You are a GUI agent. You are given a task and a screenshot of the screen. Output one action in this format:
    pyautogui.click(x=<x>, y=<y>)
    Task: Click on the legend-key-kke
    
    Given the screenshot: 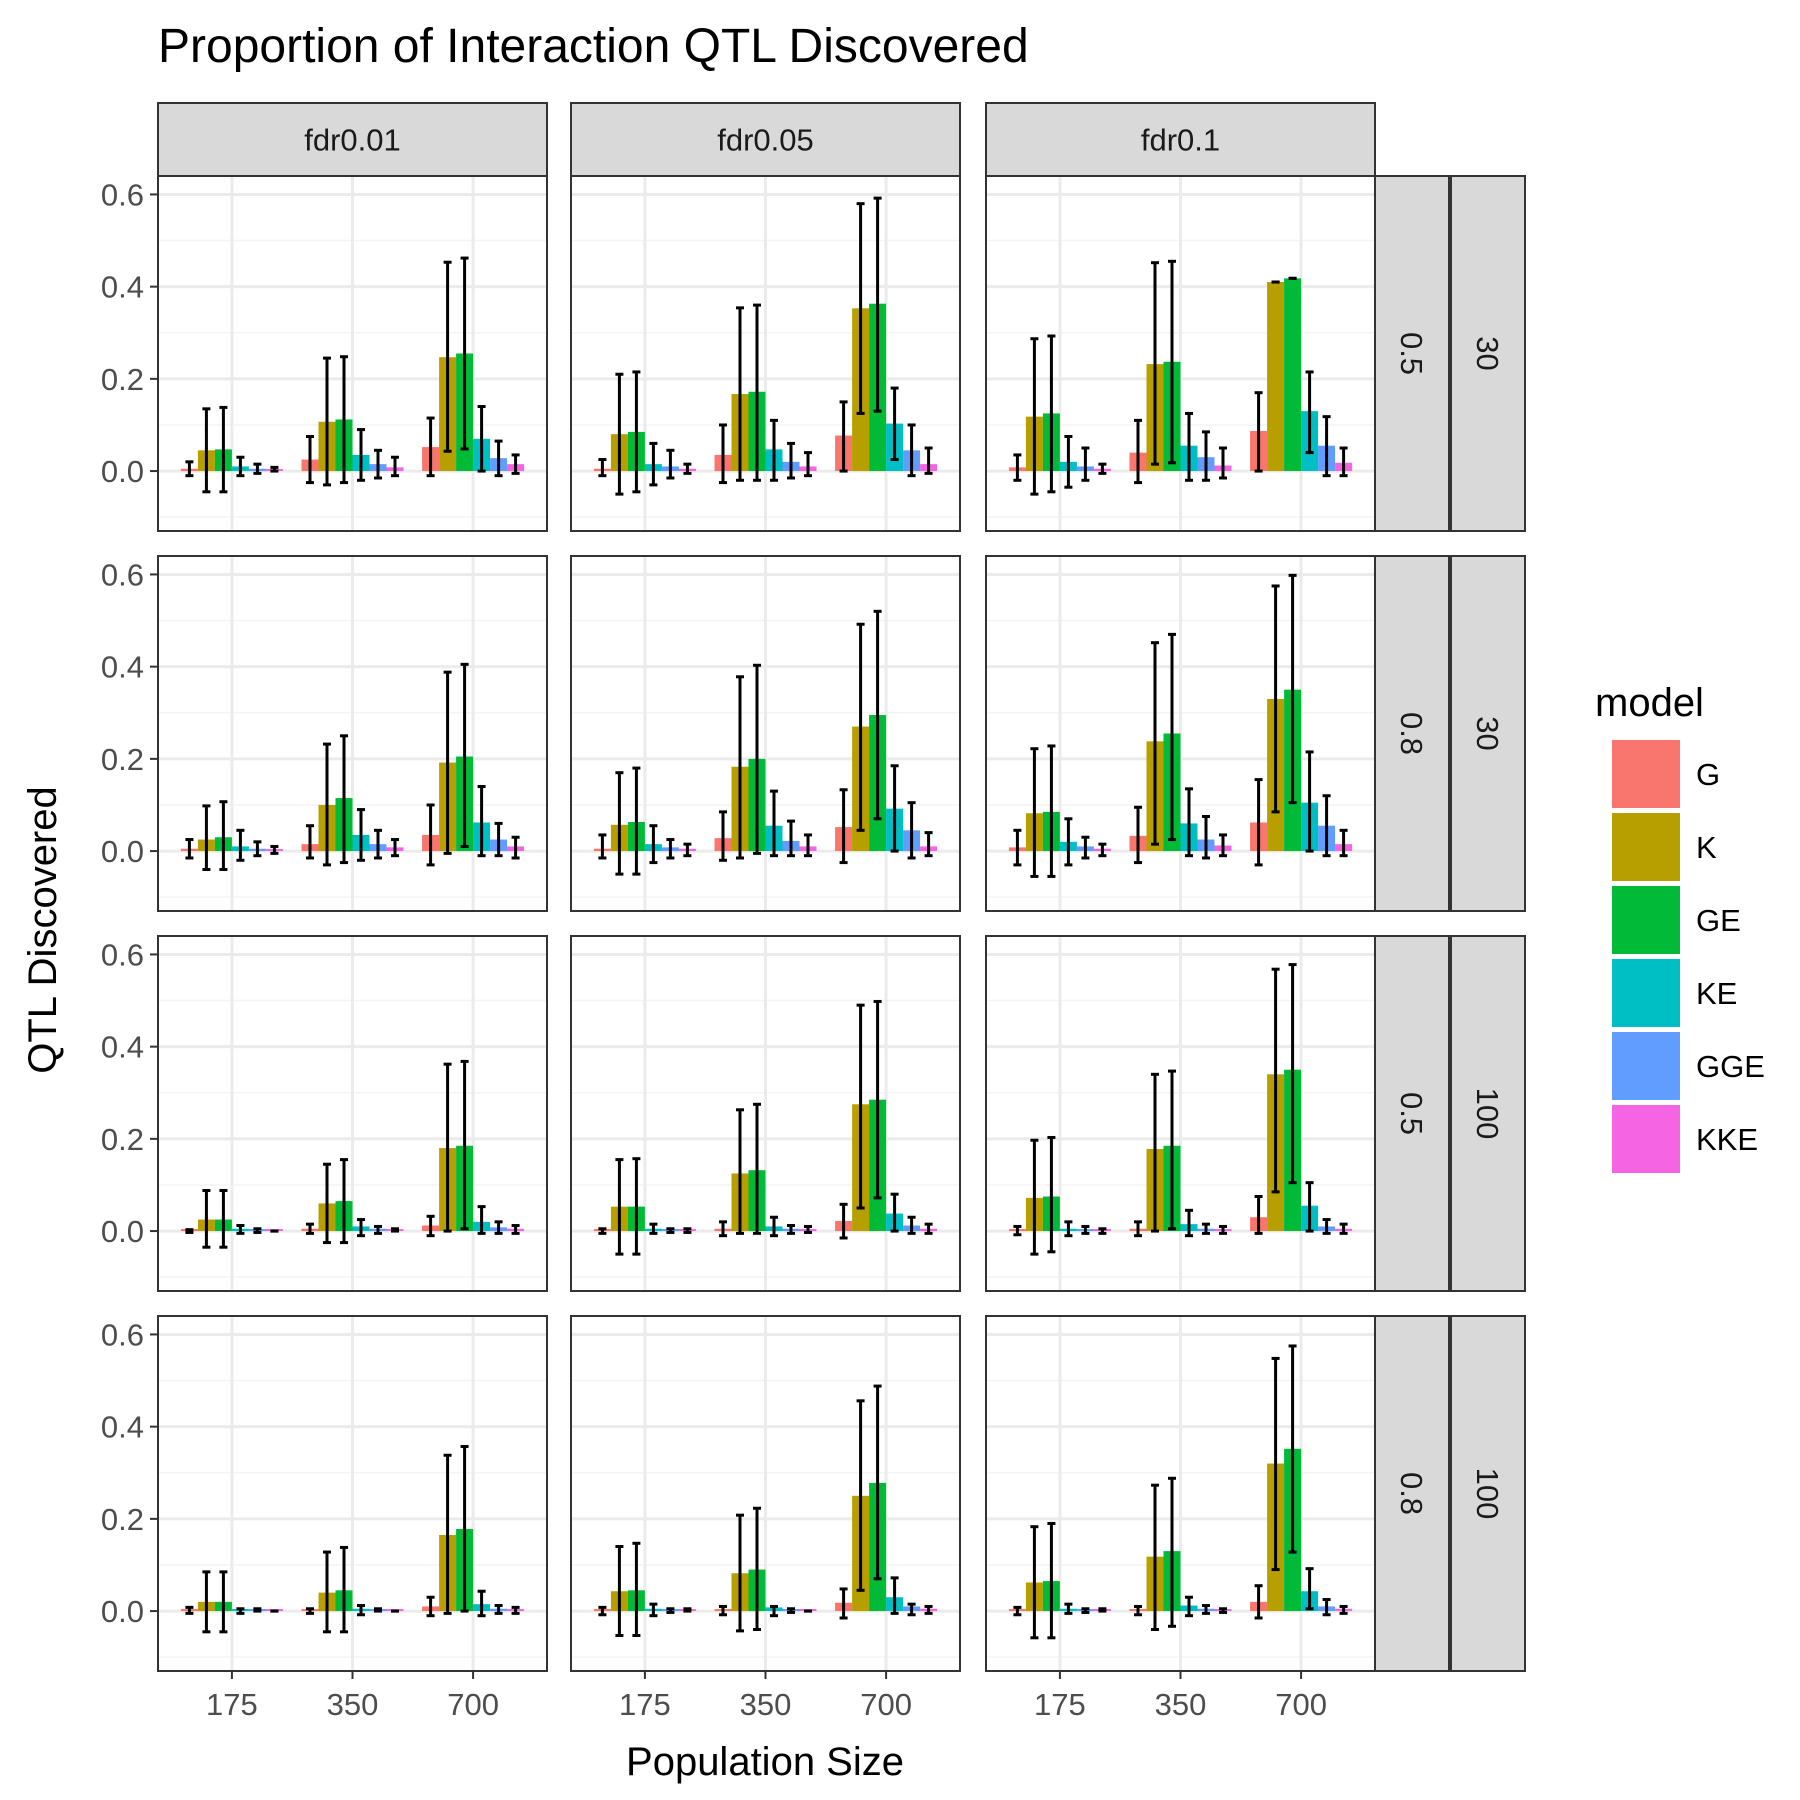 What is the action you would take?
    pyautogui.click(x=1646, y=1139)
    